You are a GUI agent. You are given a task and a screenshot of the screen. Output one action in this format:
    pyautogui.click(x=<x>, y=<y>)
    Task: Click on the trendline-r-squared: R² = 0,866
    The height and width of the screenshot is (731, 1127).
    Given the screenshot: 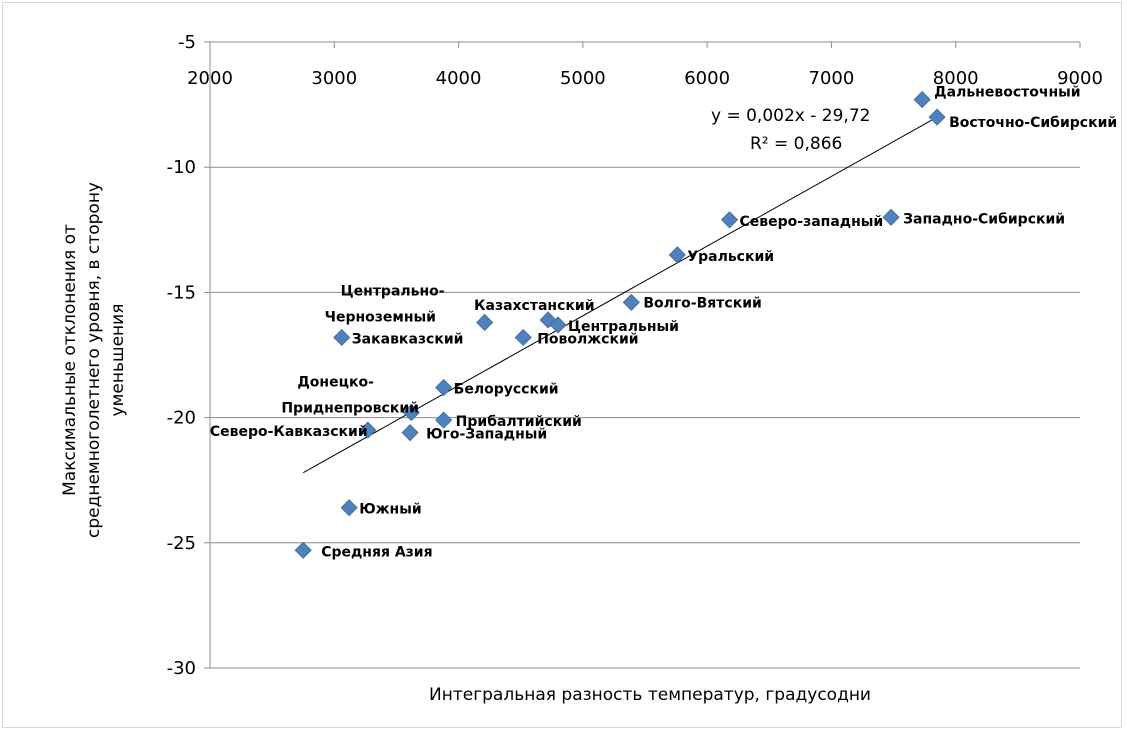 What is the action you would take?
    pyautogui.click(x=796, y=144)
    